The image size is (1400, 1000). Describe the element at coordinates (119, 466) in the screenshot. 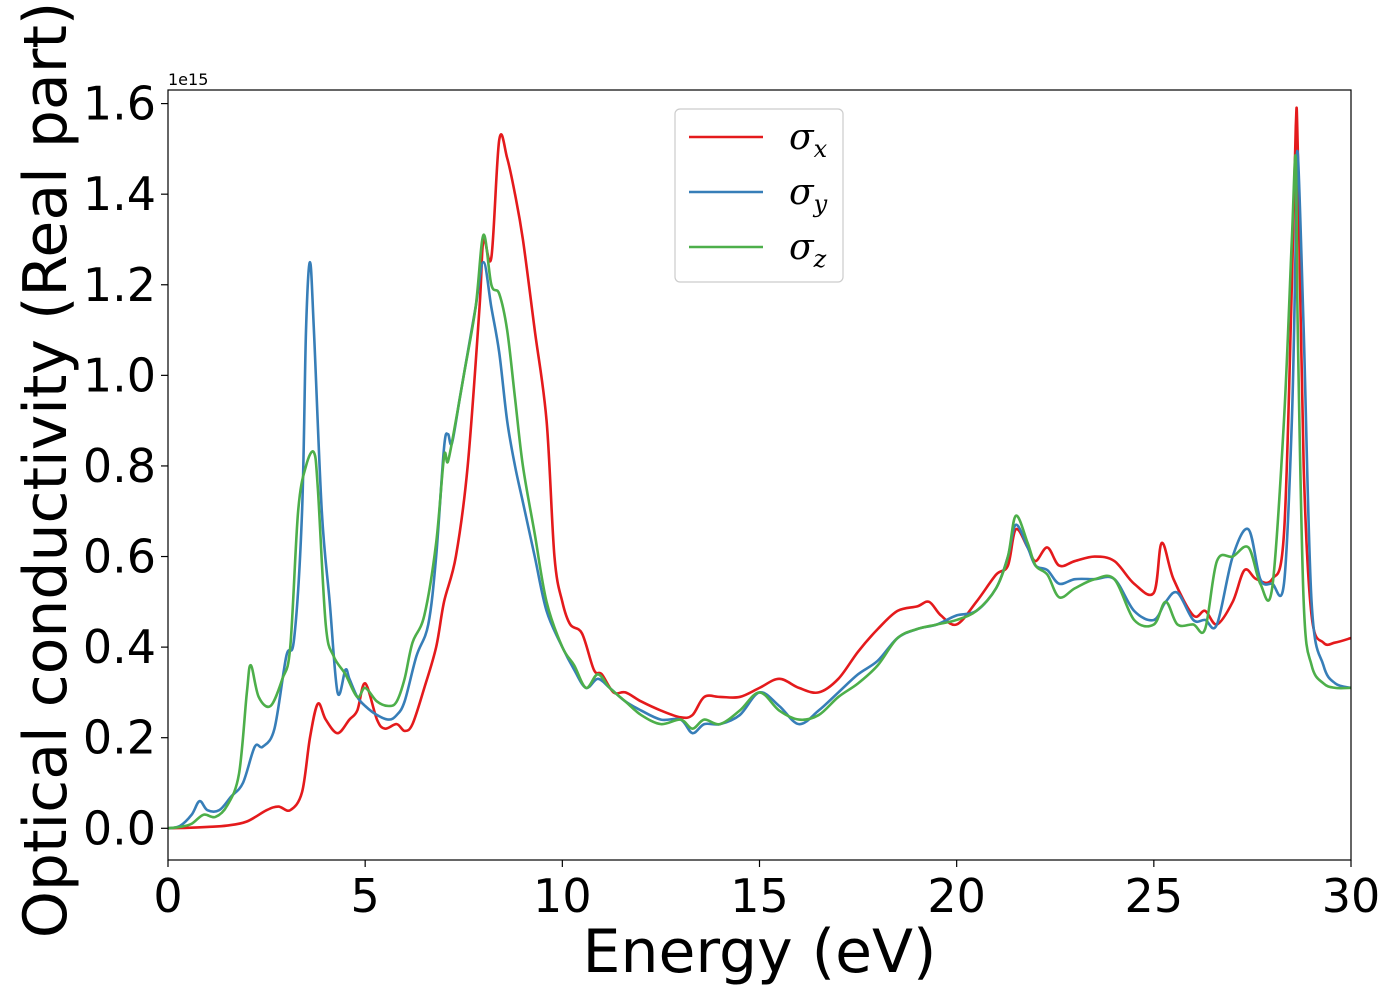

I see `y-tick-label: 0.8` at that location.